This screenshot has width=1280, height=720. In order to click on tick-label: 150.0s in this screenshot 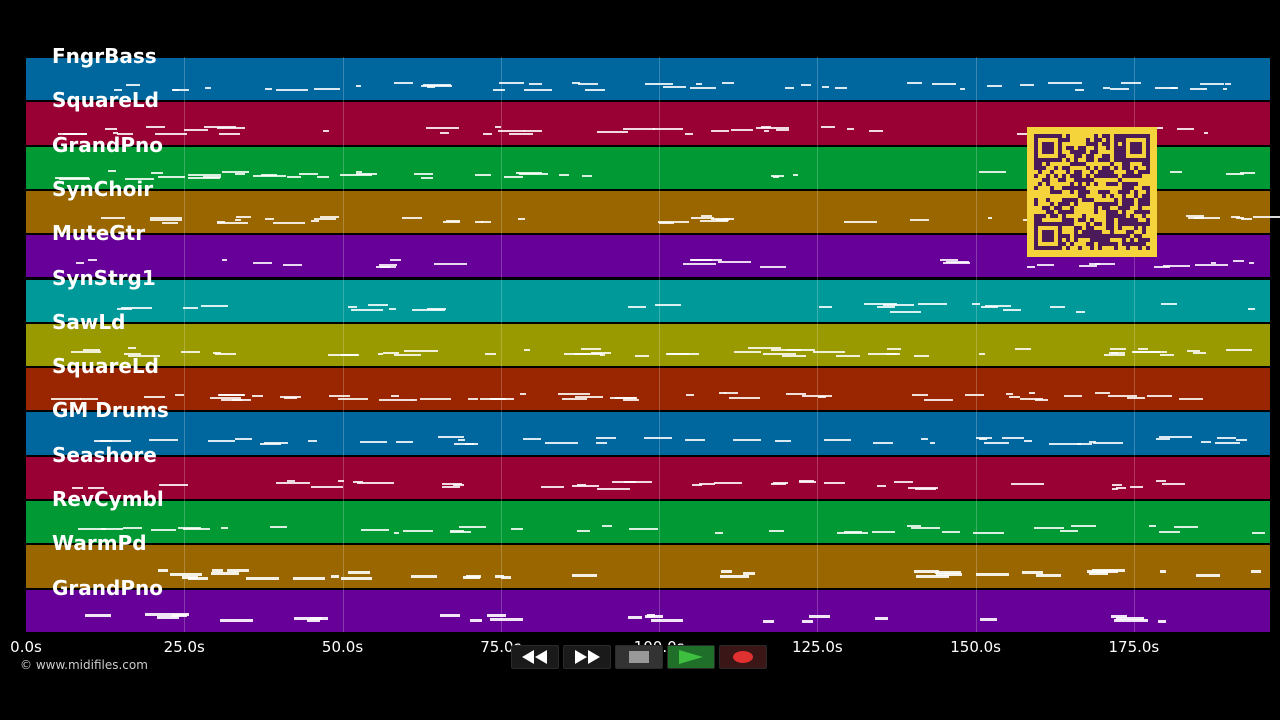, I will do `click(975, 647)`.